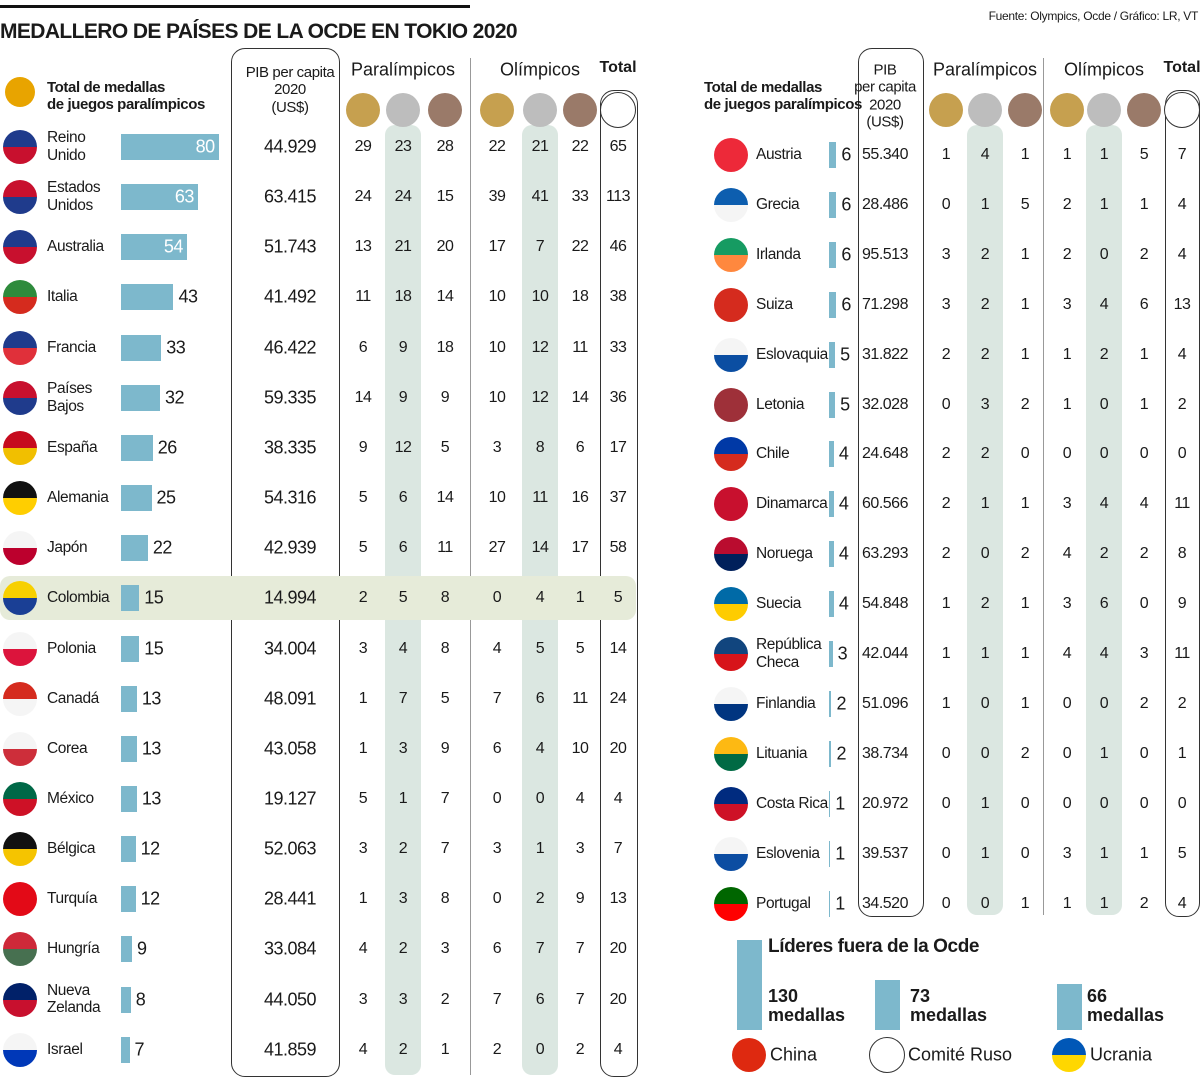 This screenshot has width=1200, height=1077. I want to click on paralympic-medals: 5, so click(363, 497).